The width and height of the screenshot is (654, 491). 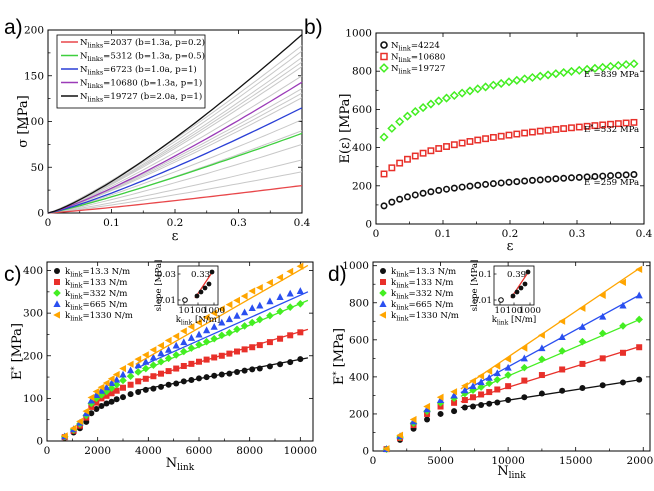 I want to click on x-tick-label: 0.3, so click(x=238, y=223).